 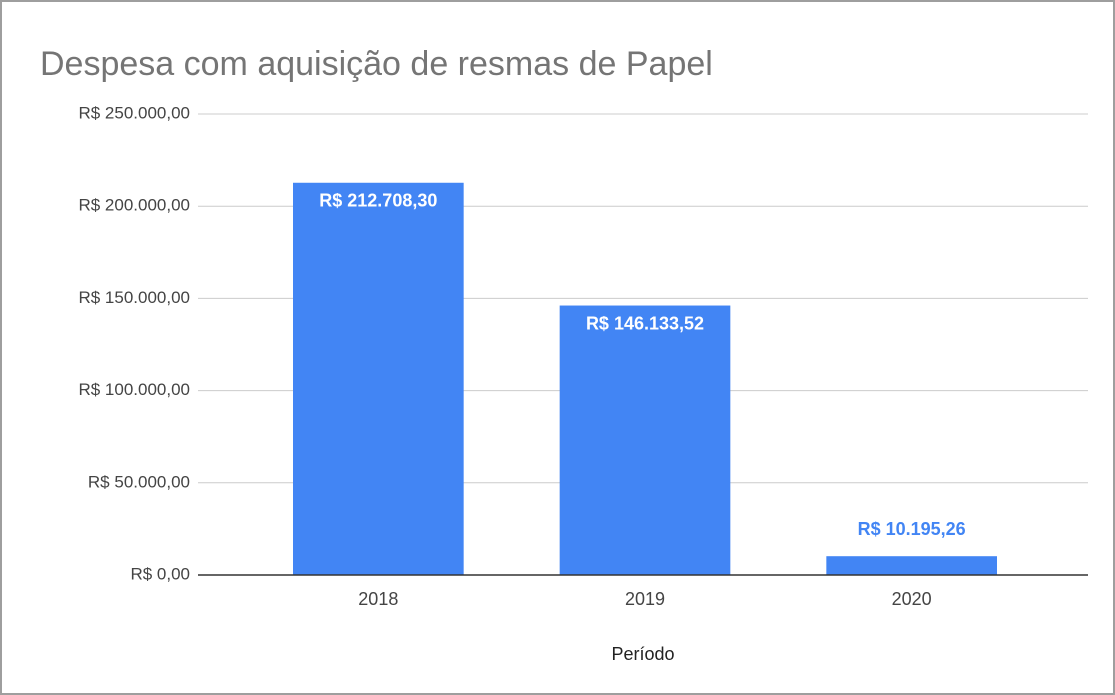 I want to click on y-tick-label: R$ 100.000,00, so click(x=134, y=389).